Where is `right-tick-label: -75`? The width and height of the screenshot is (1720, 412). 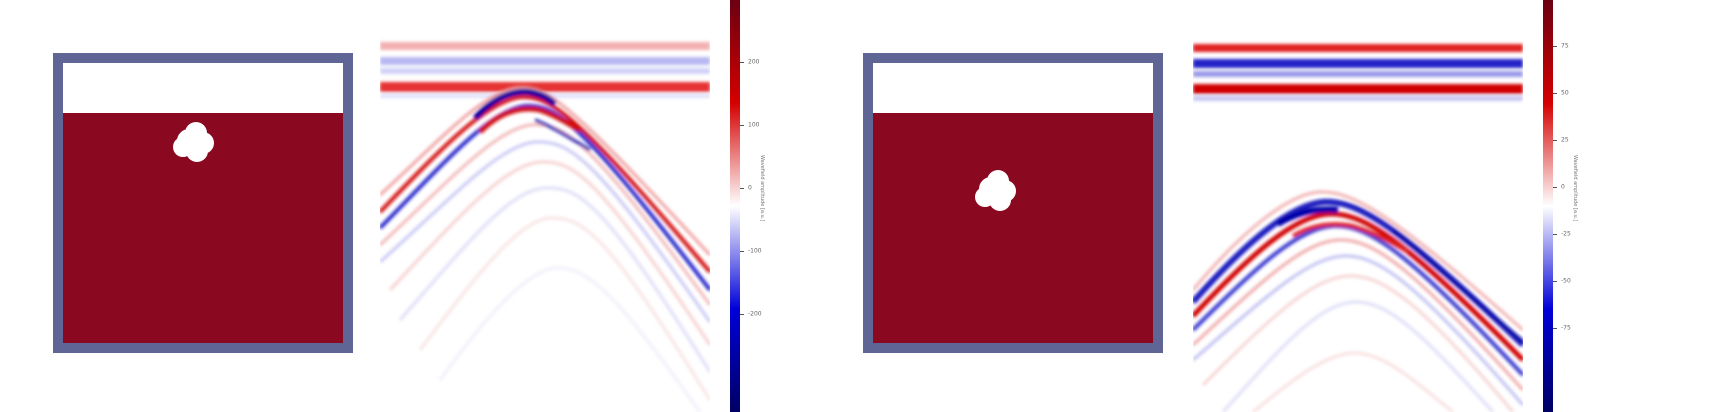
right-tick-label: -75 is located at coordinates (1566, 328).